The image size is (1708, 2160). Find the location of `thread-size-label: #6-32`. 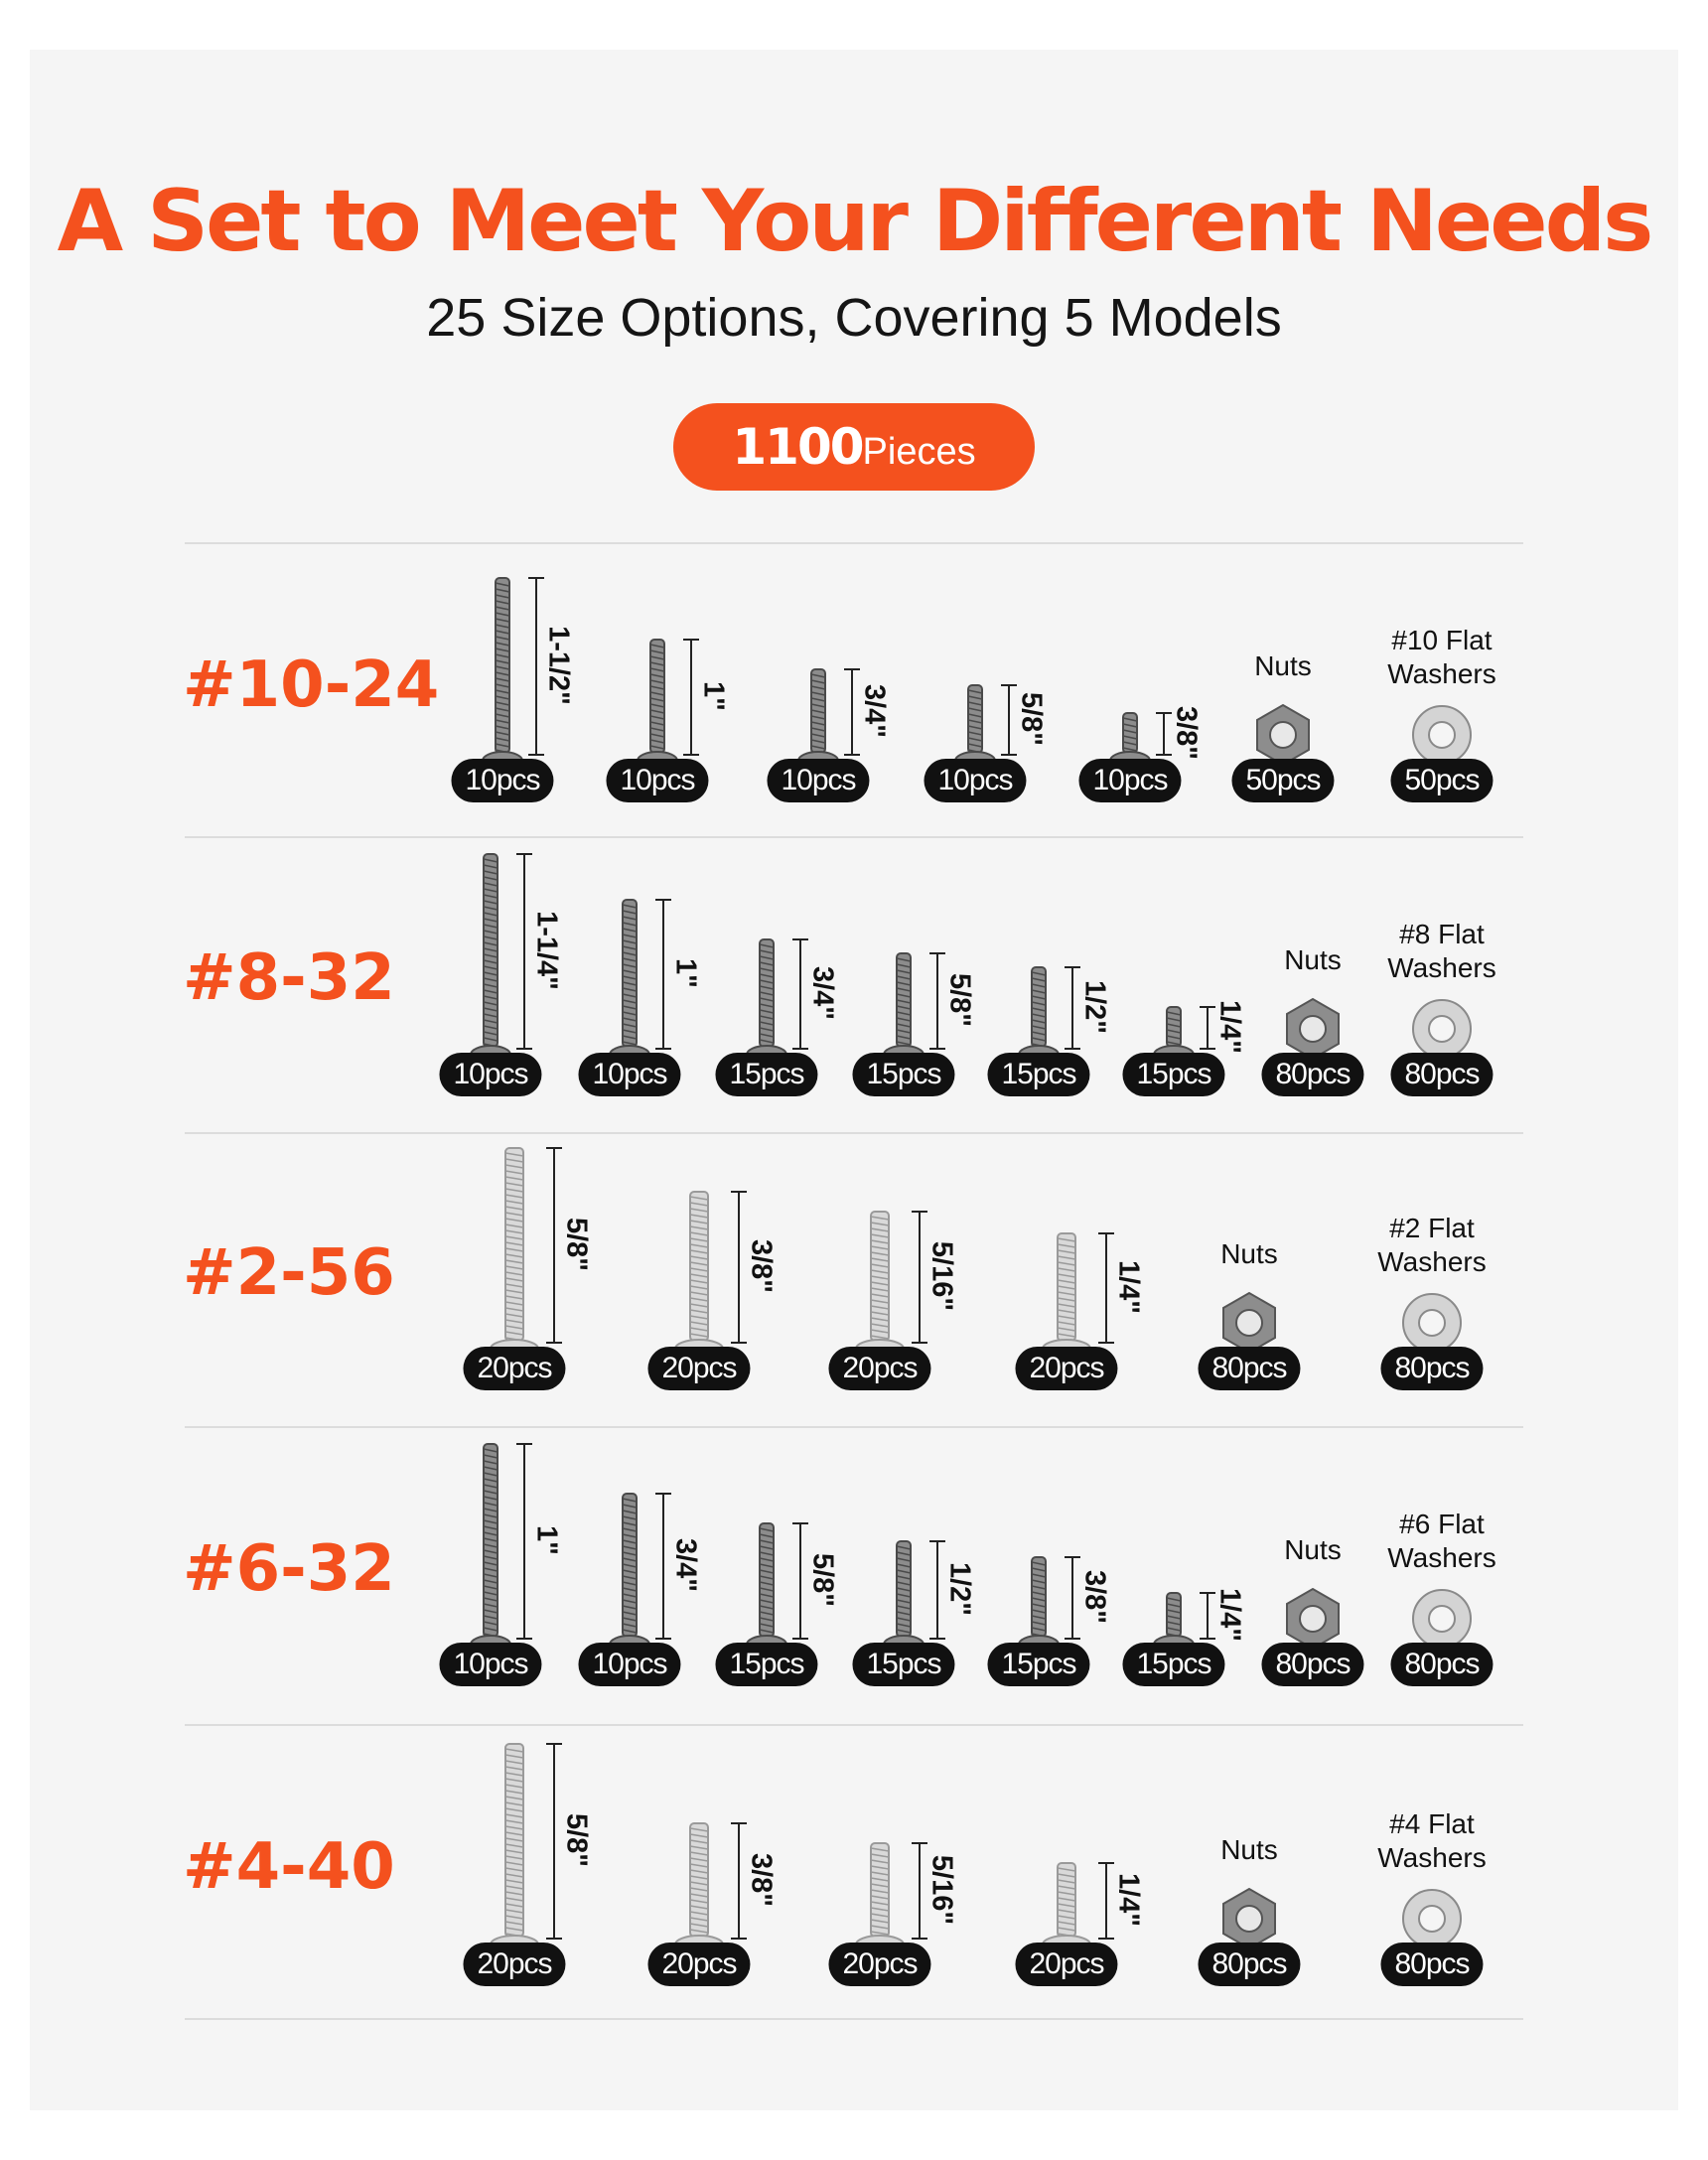

thread-size-label: #6-32 is located at coordinates (289, 1569).